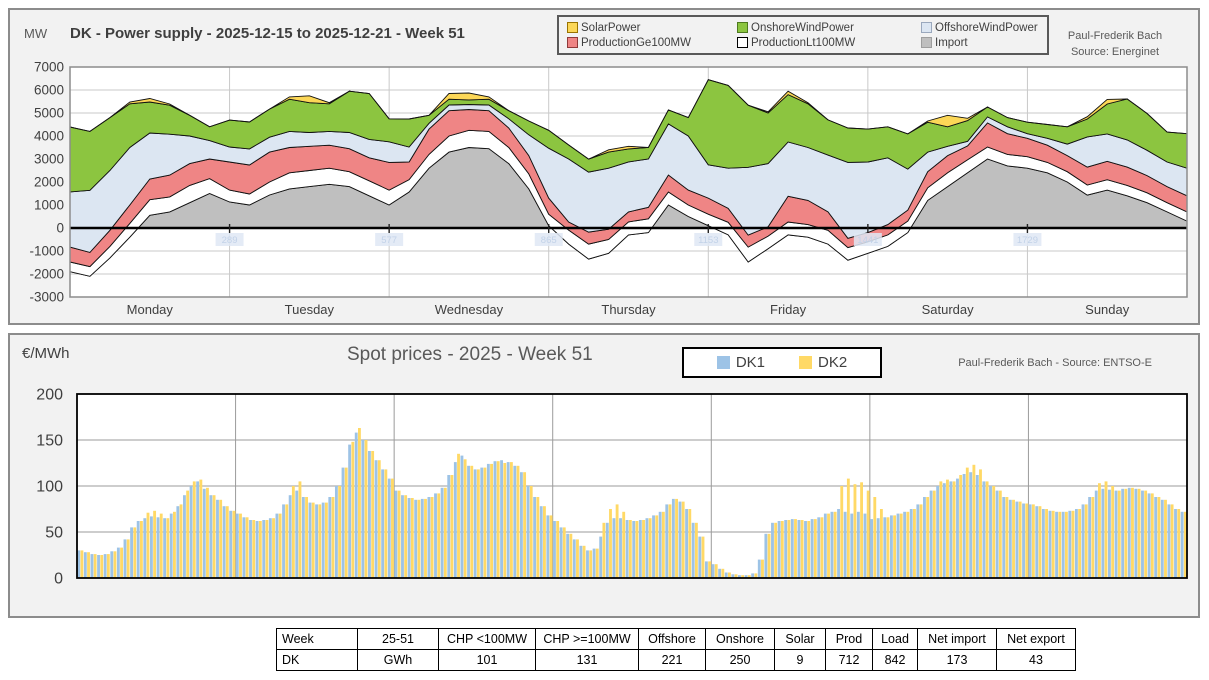 Image resolution: width=1209 pixels, height=680 pixels. I want to click on spot-legend-swatch-icon, so click(805, 362).